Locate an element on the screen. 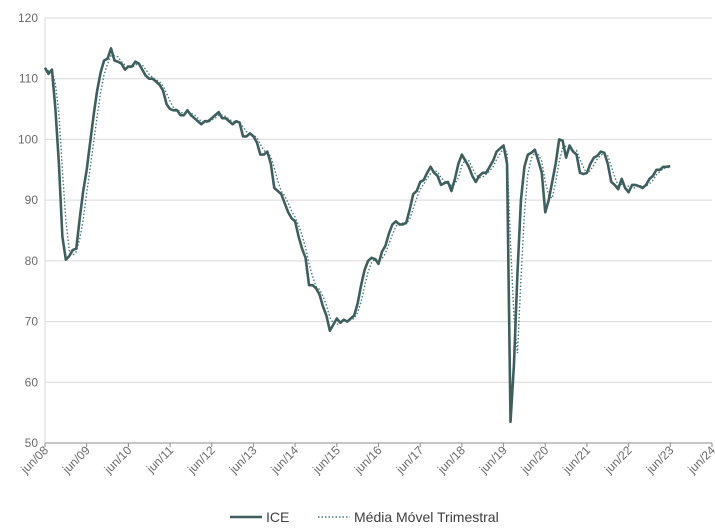  x-tick-label: jun/17 is located at coordinates (410, 460).